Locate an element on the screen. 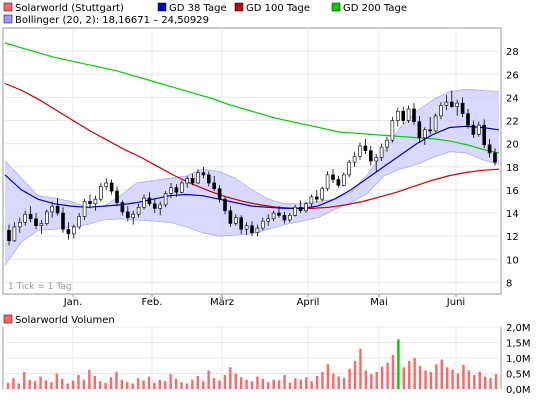 The height and width of the screenshot is (408, 545). tick-note: 1 Tick = 1 Tag is located at coordinates (40, 287).